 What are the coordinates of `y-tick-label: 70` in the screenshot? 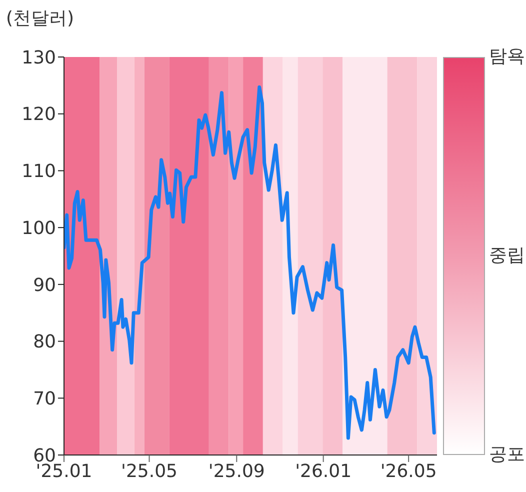 It's located at (44, 399).